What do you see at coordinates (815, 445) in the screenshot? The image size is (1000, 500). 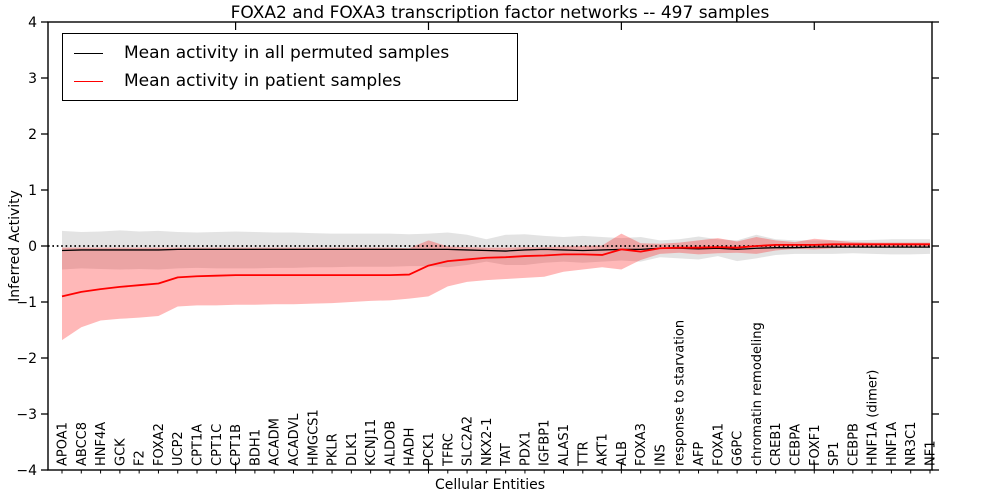 I see `x-category-label: FOXF1` at bounding box center [815, 445].